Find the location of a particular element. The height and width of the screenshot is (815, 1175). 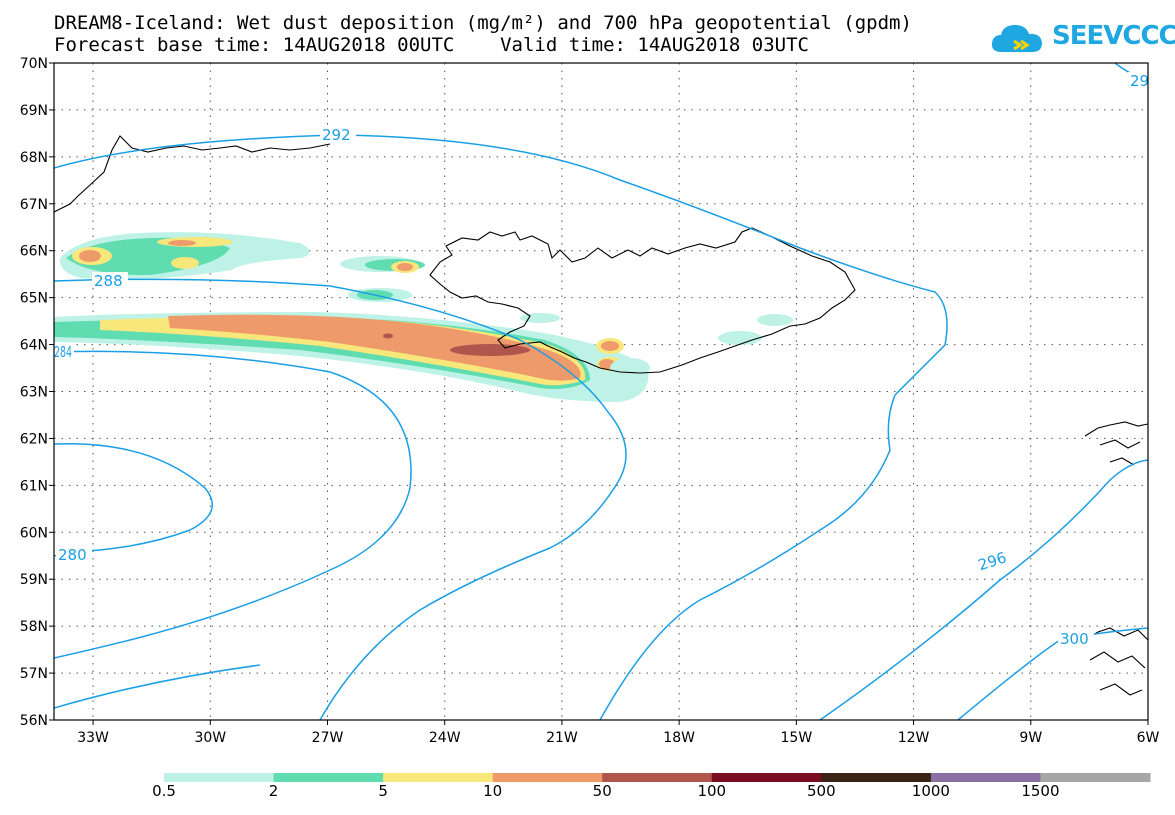

contour-label-300: 300 is located at coordinates (1074, 639).